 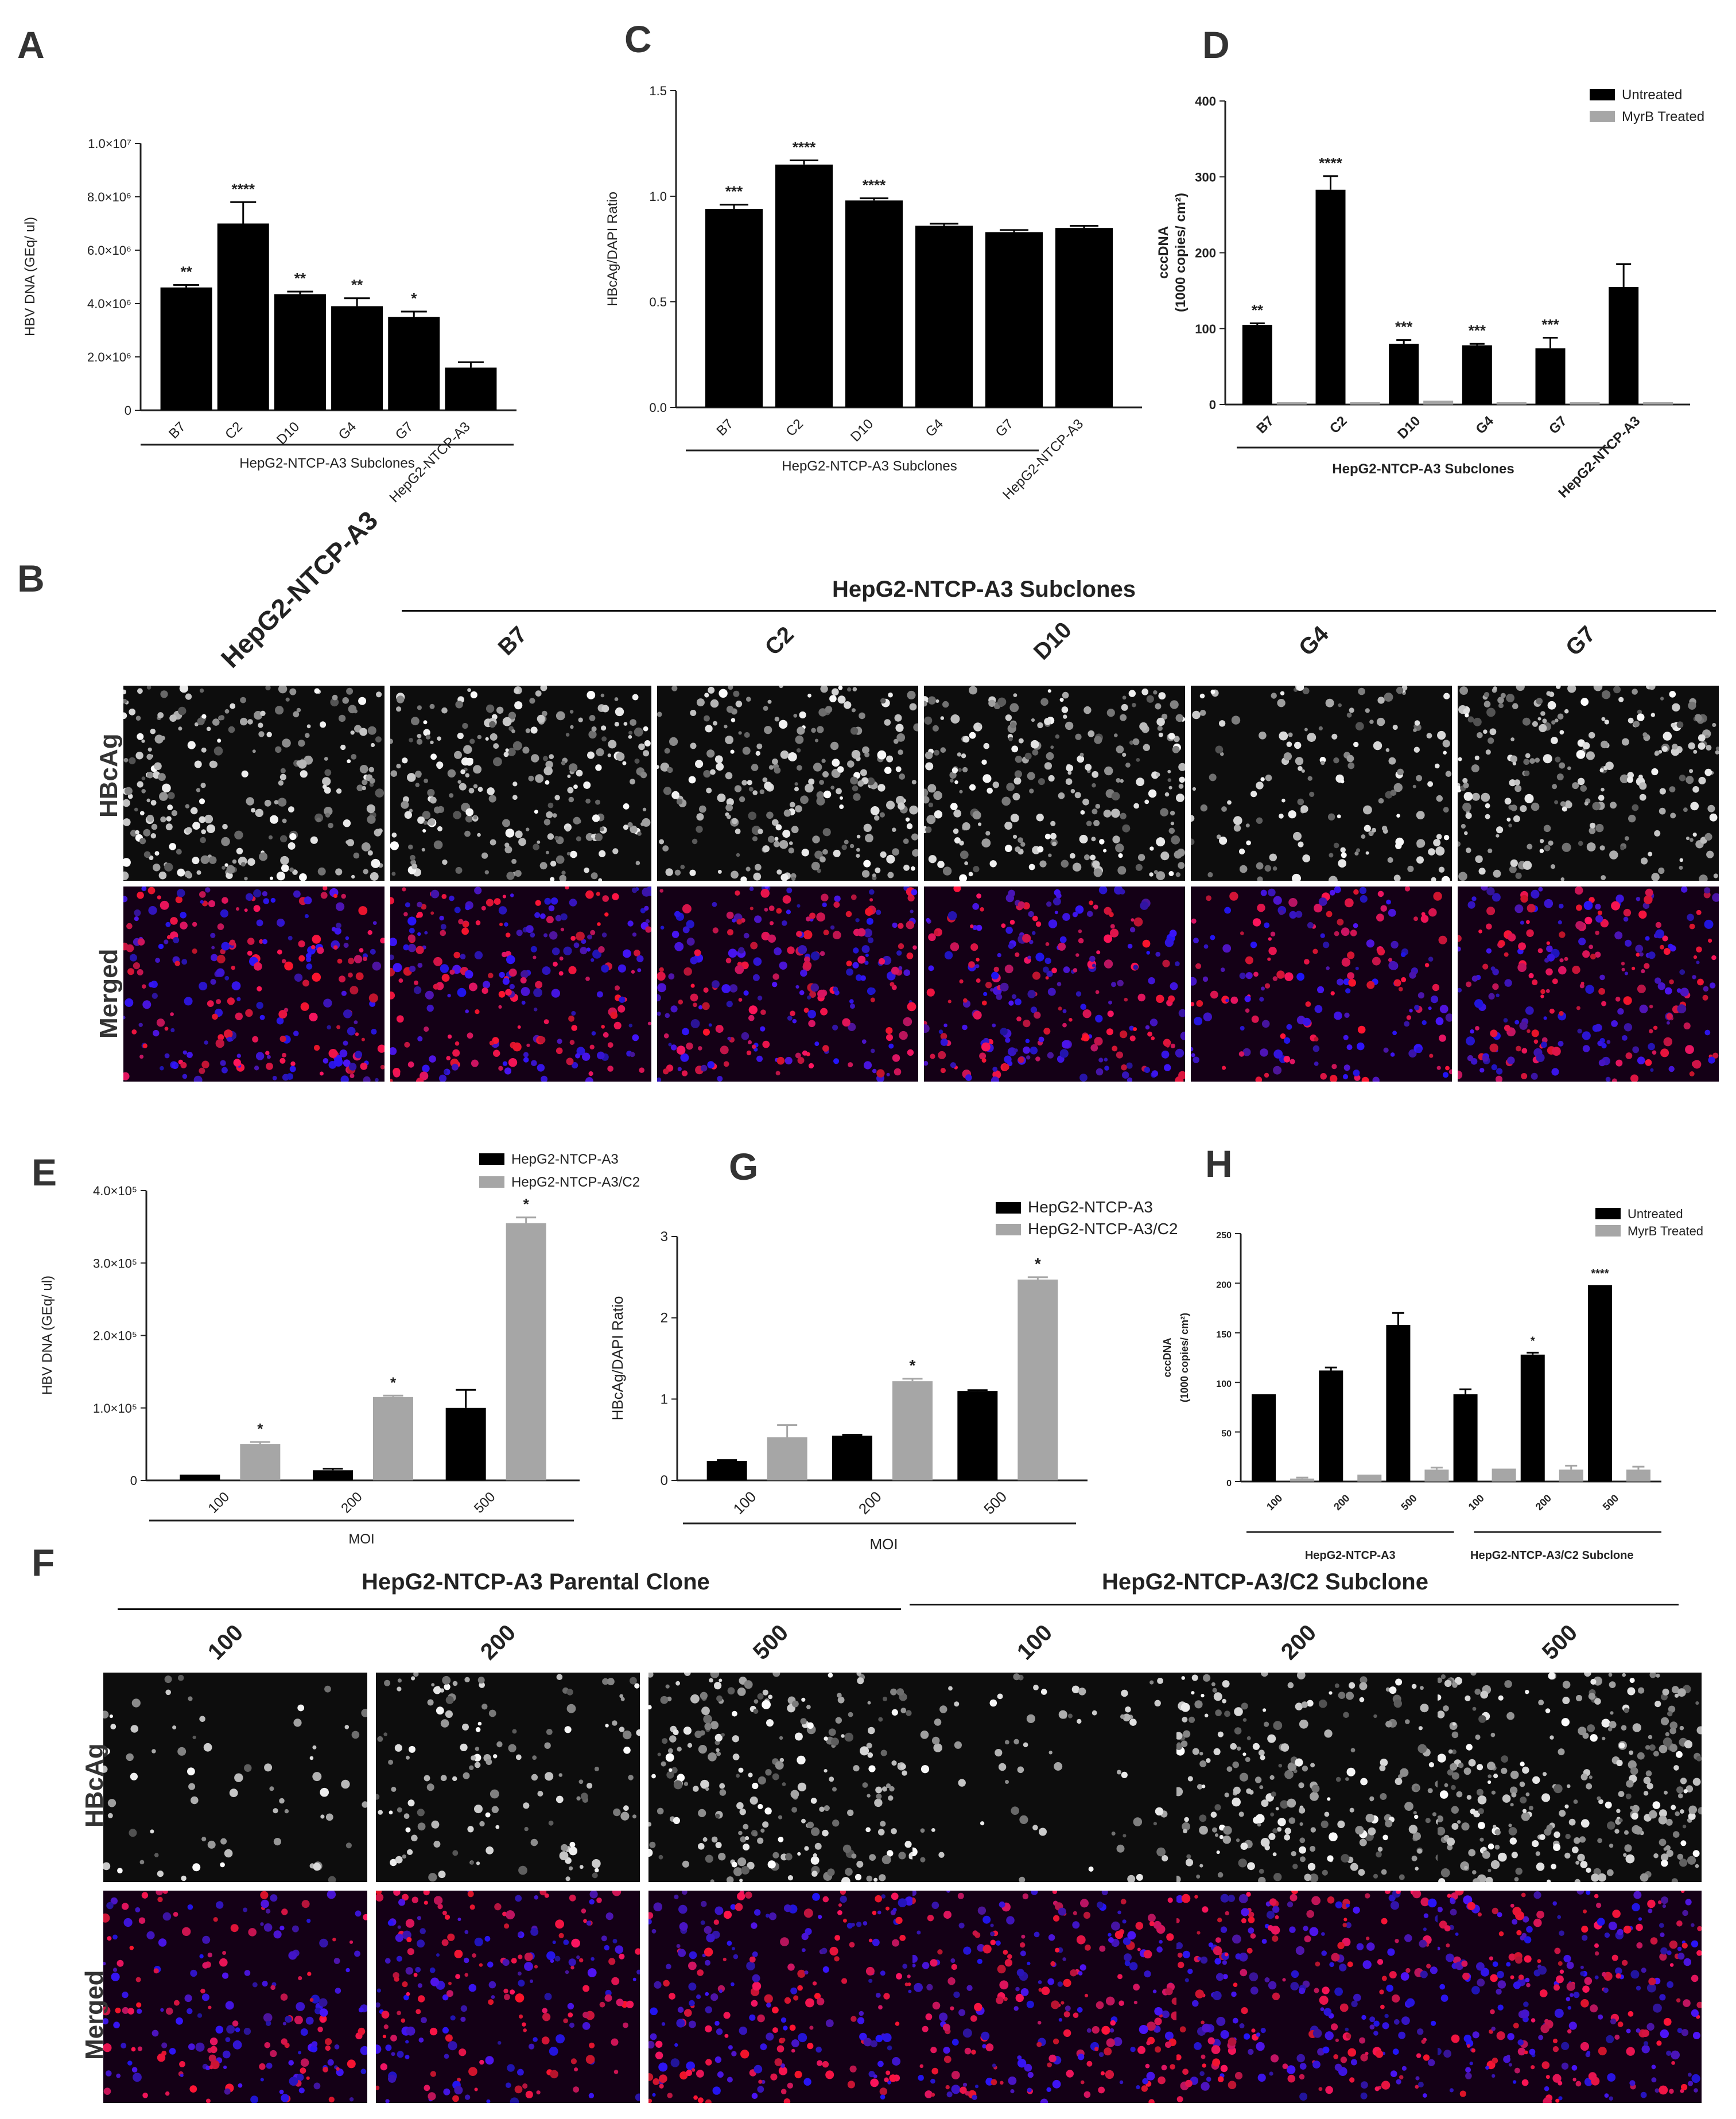 What do you see at coordinates (1163, 252) in the screenshot?
I see `y-axis-title: cccDNA` at bounding box center [1163, 252].